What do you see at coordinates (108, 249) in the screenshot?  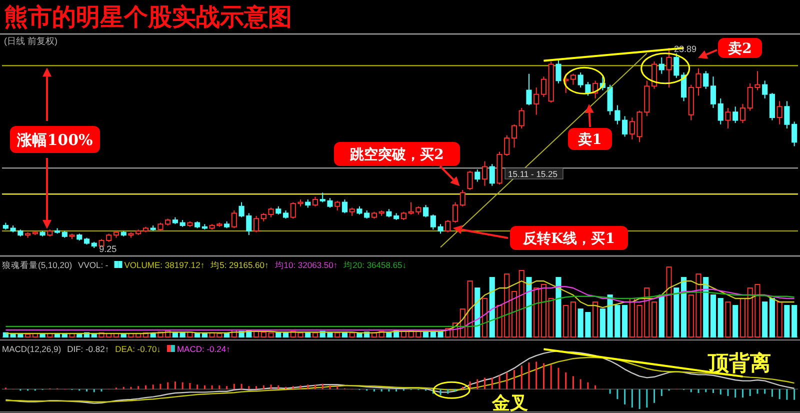 I see `annotation: 9.25` at bounding box center [108, 249].